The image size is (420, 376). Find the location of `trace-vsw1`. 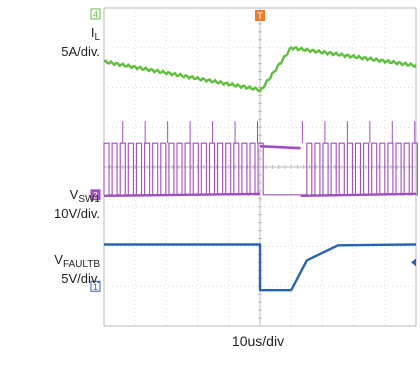

trace-vsw1 is located at coordinates (260, 169).